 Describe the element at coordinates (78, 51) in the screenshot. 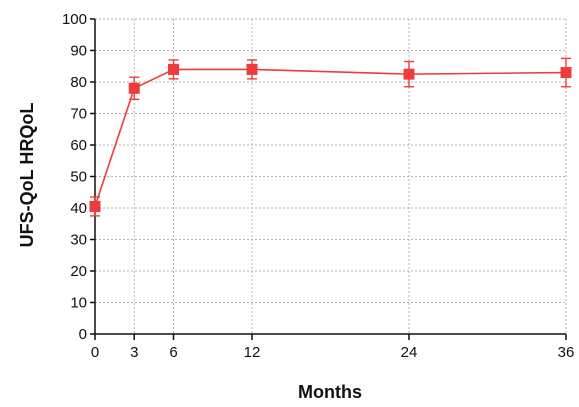

I see `y-tick-label: 90` at that location.